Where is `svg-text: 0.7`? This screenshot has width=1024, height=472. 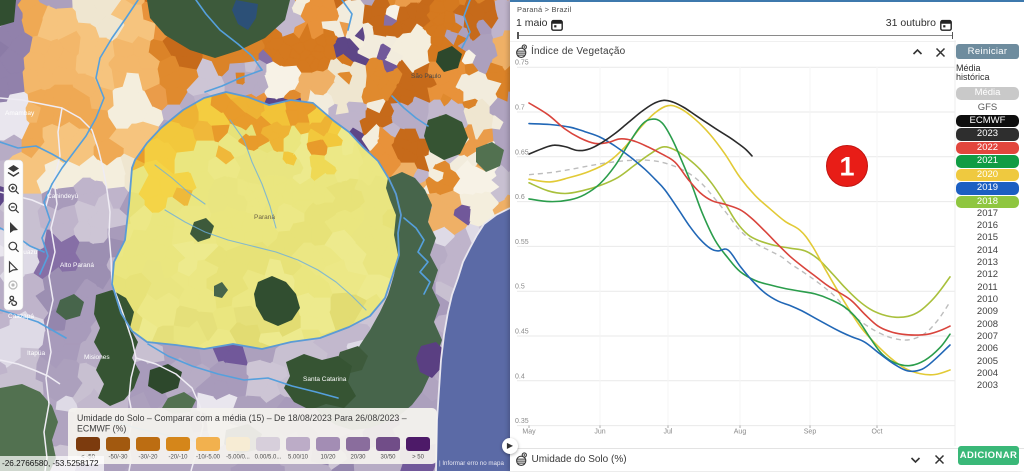 svg-text: 0.7 is located at coordinates (520, 108).